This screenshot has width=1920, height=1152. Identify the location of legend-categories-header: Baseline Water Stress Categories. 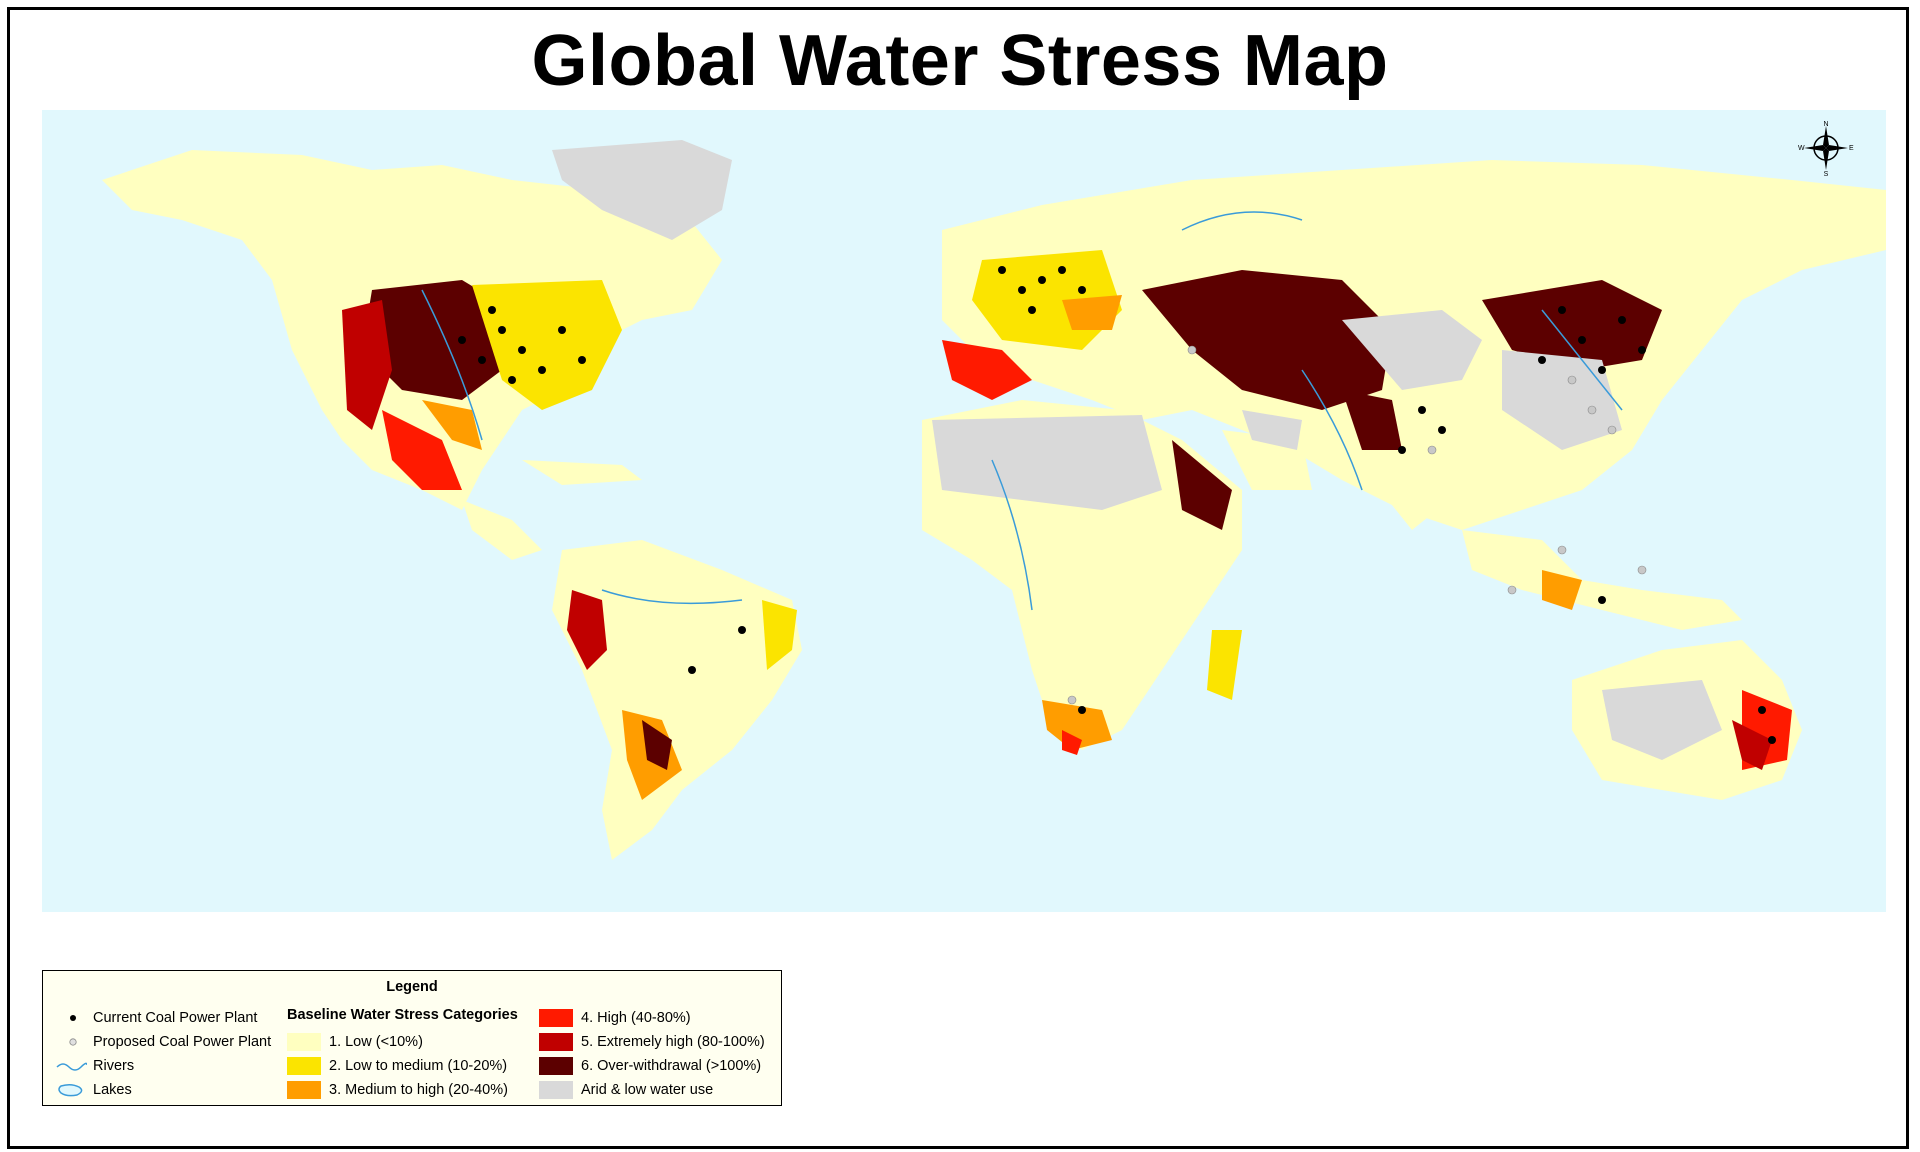
(402, 1015).